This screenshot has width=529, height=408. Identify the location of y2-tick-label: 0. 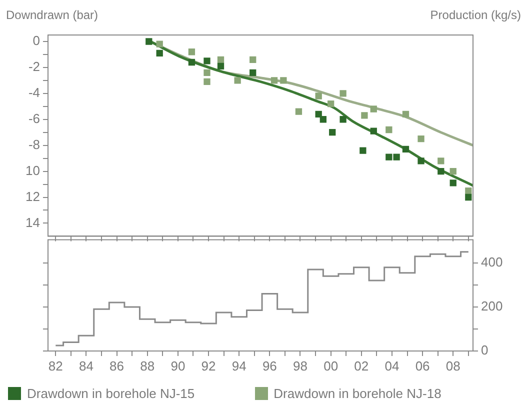
(484, 350).